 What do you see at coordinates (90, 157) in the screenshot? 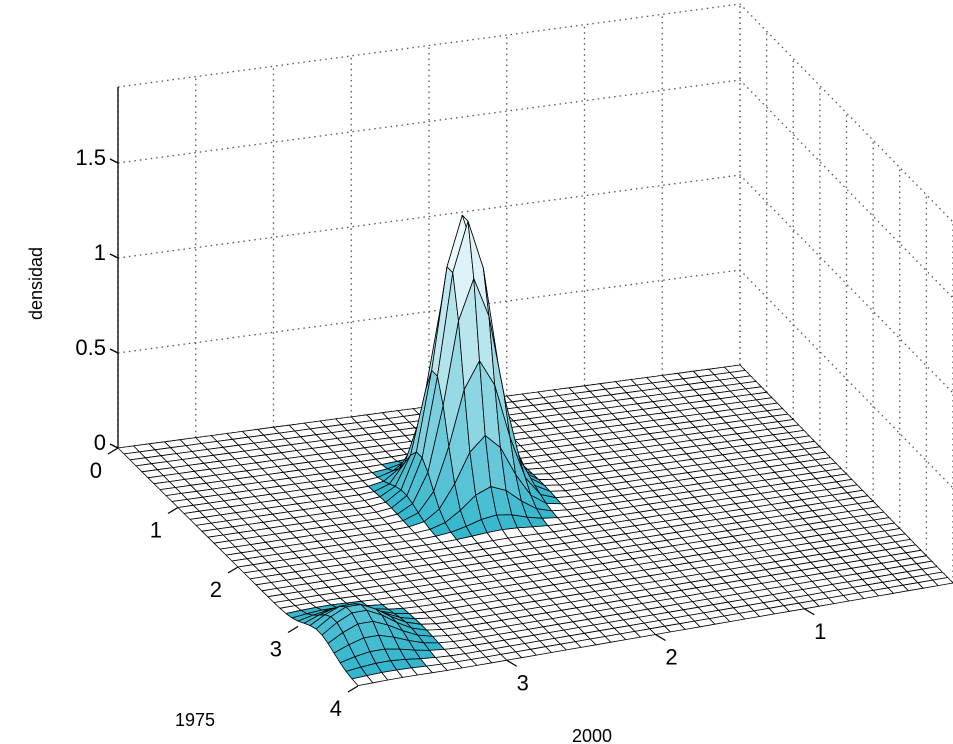
I see `z-tick-label: 1.5` at bounding box center [90, 157].